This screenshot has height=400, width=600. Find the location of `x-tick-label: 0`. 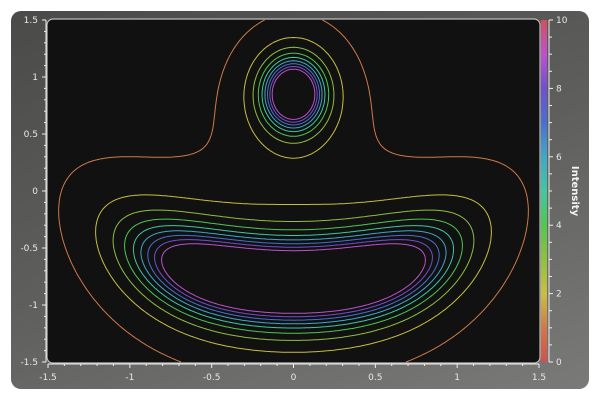

x-tick-label: 0 is located at coordinates (294, 378).